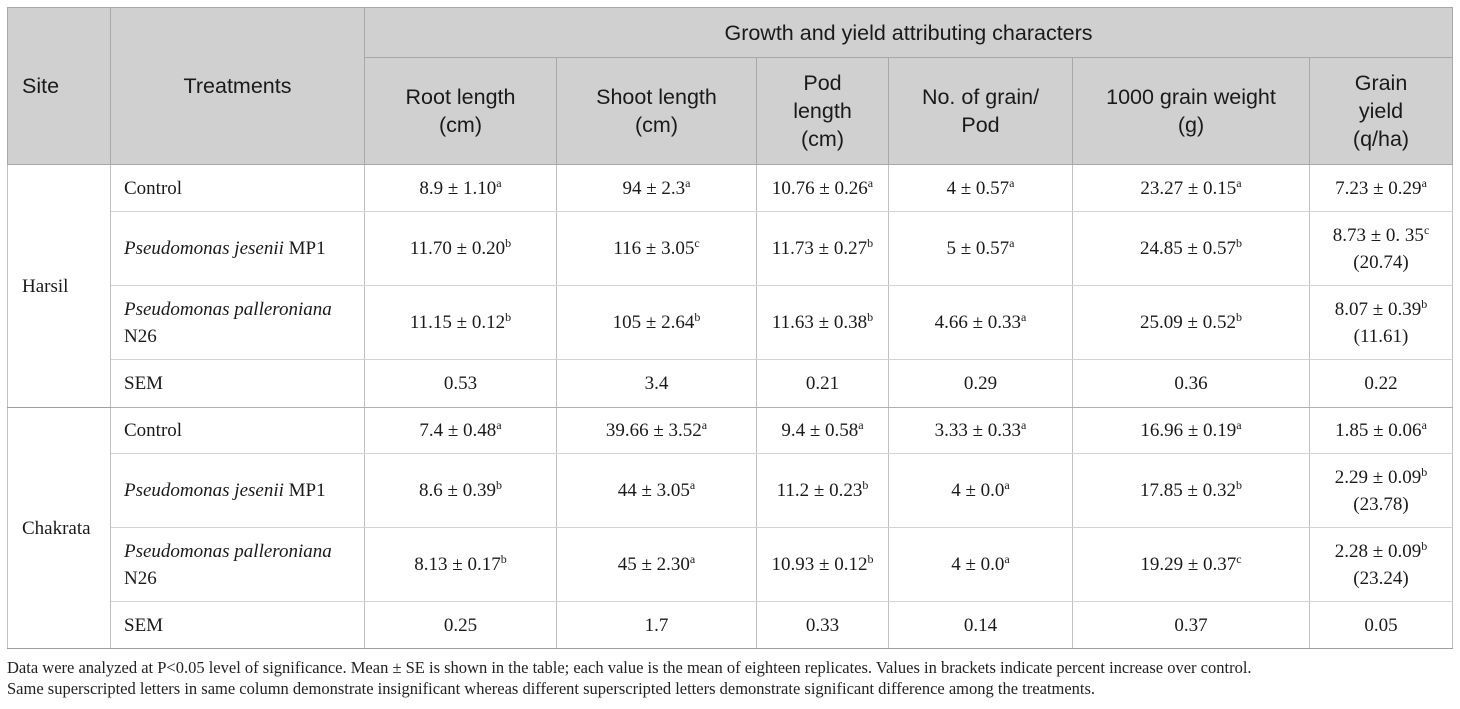  I want to click on value-cell: 17.85 ± 0.32b, so click(1191, 490).